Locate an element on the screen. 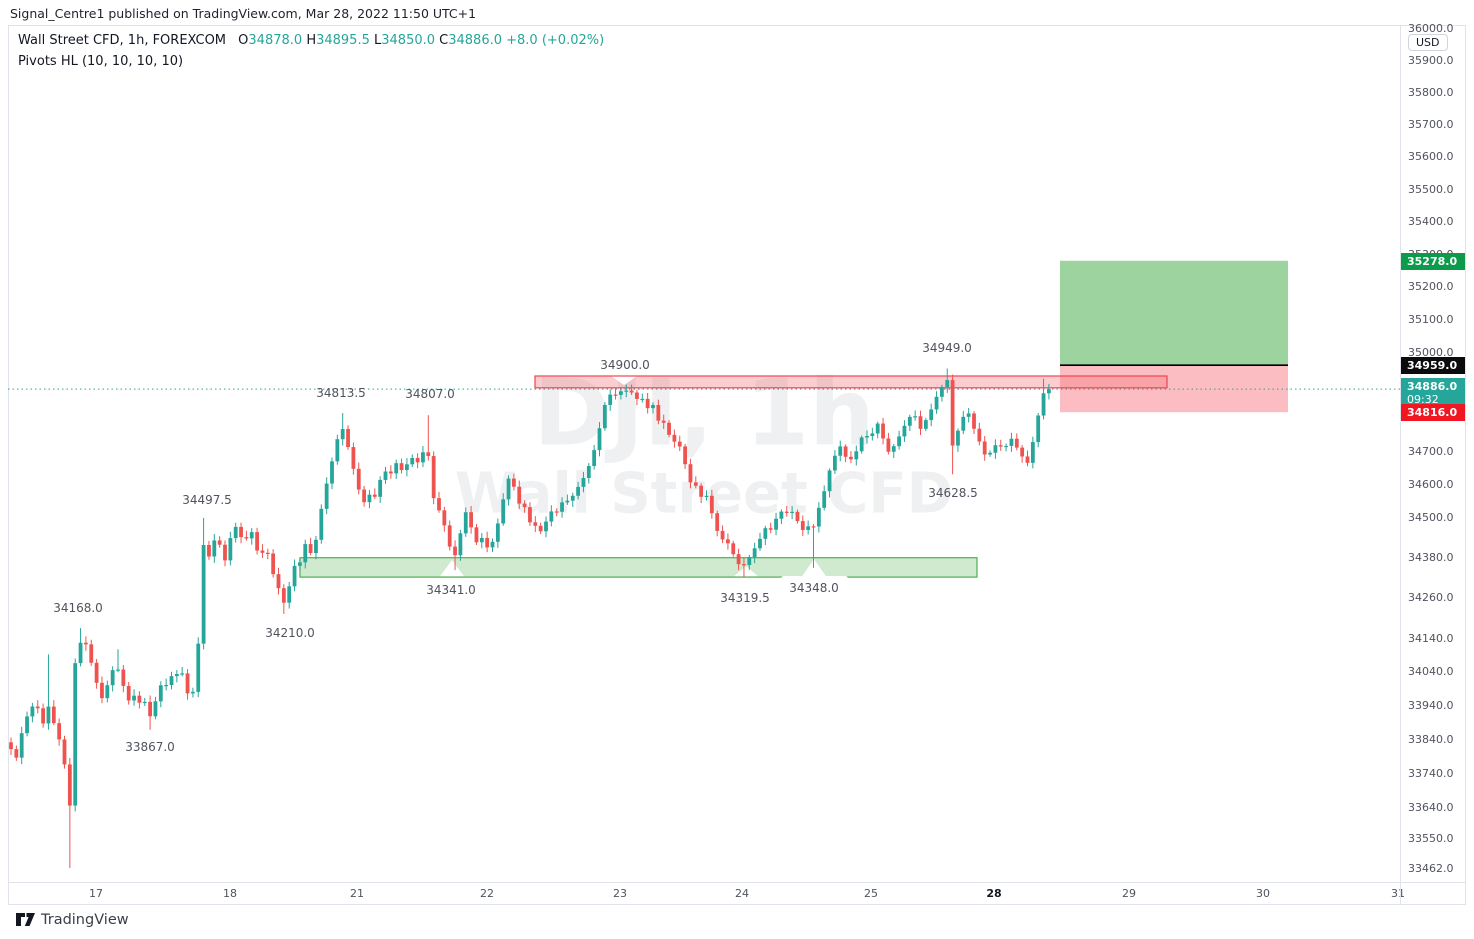  support-band is located at coordinates (638, 567).